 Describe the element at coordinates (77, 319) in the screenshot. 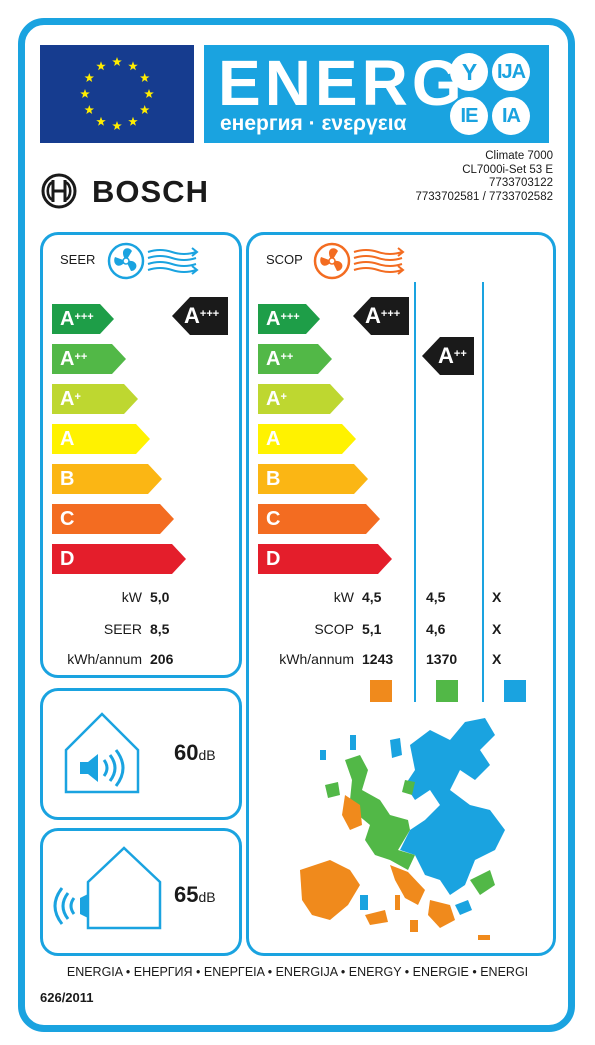

I see `cooling-scale-letter: A+++` at that location.